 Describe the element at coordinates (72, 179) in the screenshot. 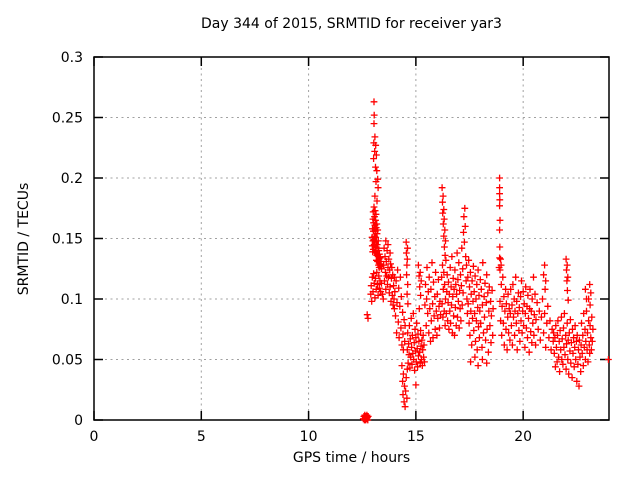

I see `y-tick-label: 0.2` at that location.